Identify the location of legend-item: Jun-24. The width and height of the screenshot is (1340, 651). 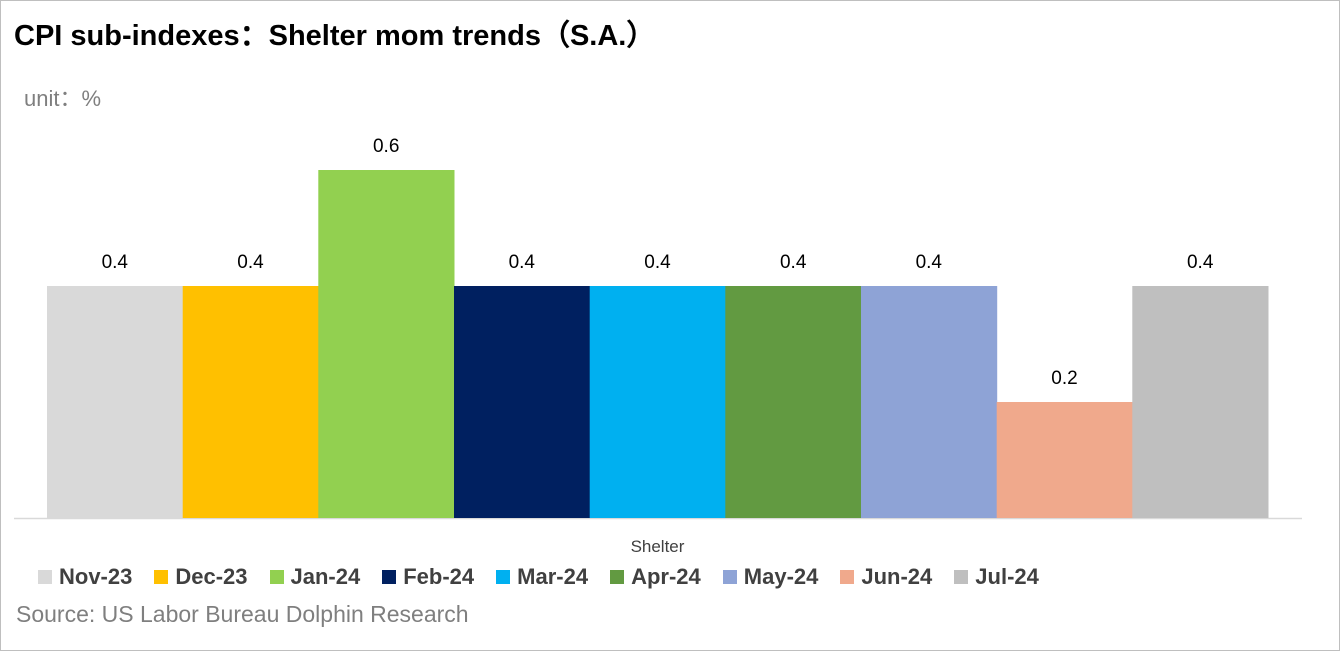
(886, 577).